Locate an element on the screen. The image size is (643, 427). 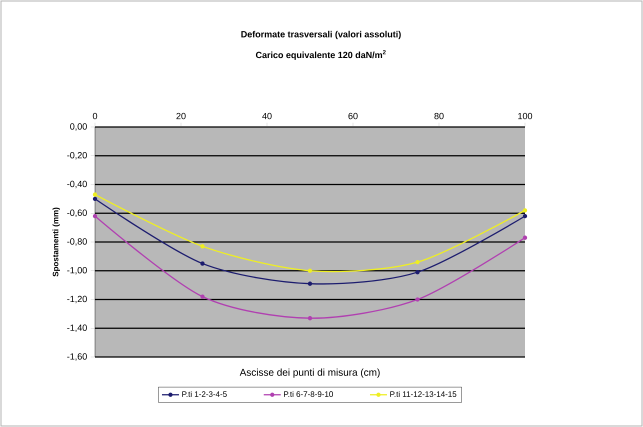
x-tick-label: 60 is located at coordinates (353, 116).